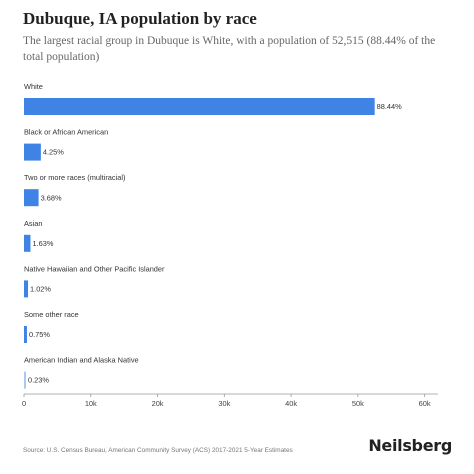 The height and width of the screenshot is (474, 474). What do you see at coordinates (33, 223) in the screenshot?
I see `category-label: Asian` at bounding box center [33, 223].